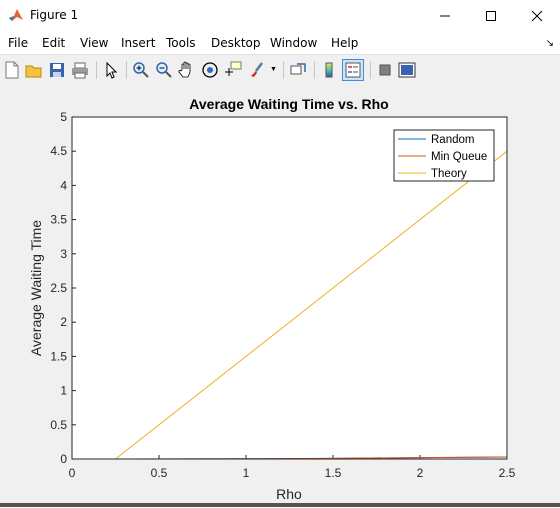  What do you see at coordinates (94, 43) in the screenshot?
I see `menu-view: View` at bounding box center [94, 43].